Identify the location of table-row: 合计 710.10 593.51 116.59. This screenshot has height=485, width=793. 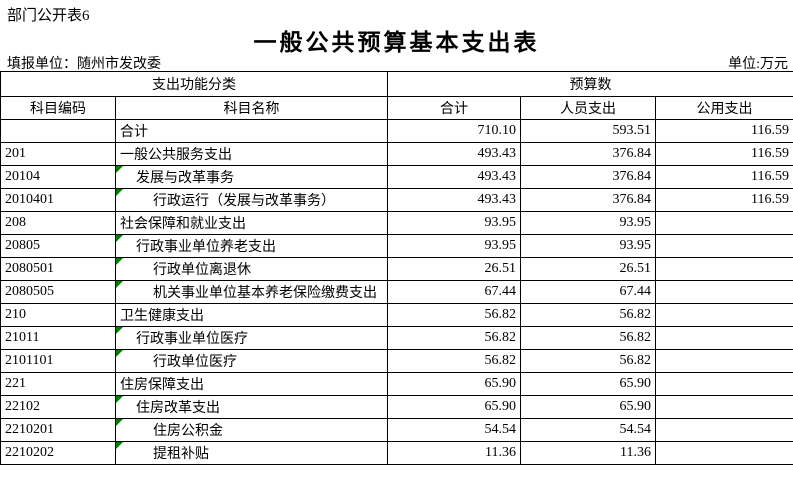
(396, 131).